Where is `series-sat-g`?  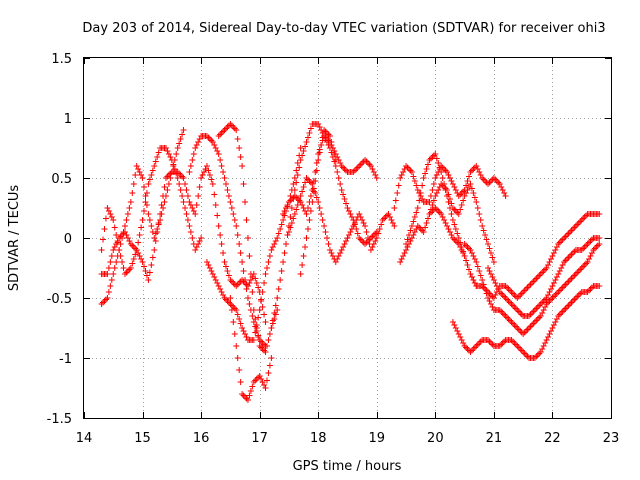
series-sat-g is located at coordinates (251, 349).